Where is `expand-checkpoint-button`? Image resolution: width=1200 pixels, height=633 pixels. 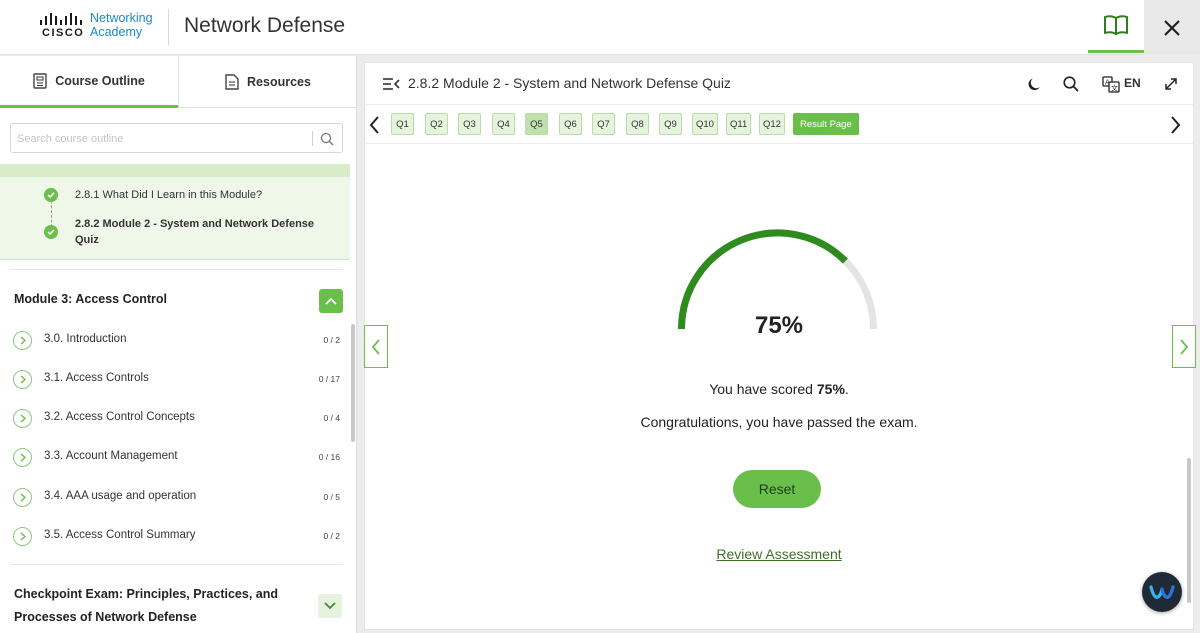
expand-checkpoint-button is located at coordinates (330, 606).